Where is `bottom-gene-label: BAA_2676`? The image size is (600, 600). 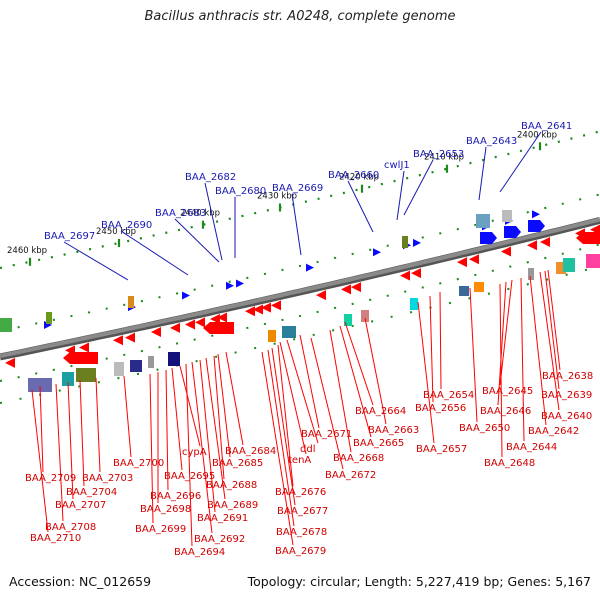
bottom-gene-label: BAA_2676 is located at coordinates (300, 492).